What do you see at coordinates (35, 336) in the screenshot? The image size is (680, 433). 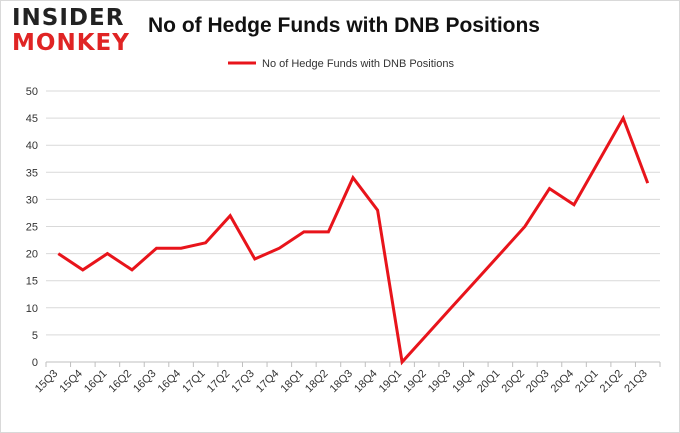 I see `y-tick-label: 5` at bounding box center [35, 336].